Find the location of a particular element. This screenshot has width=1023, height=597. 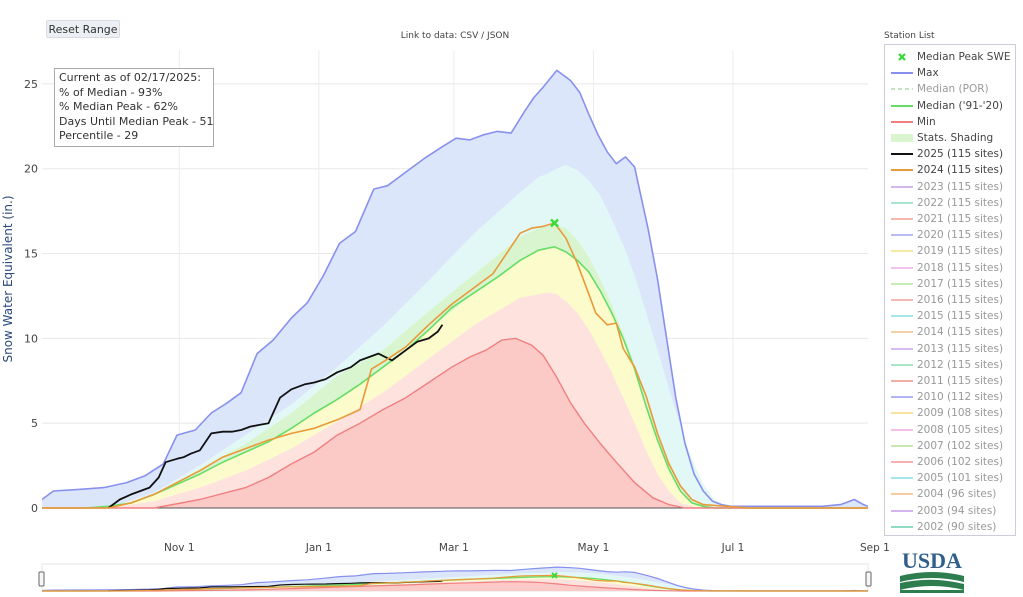

legend-item-label: 2013 (115 sites) is located at coordinates (960, 348).